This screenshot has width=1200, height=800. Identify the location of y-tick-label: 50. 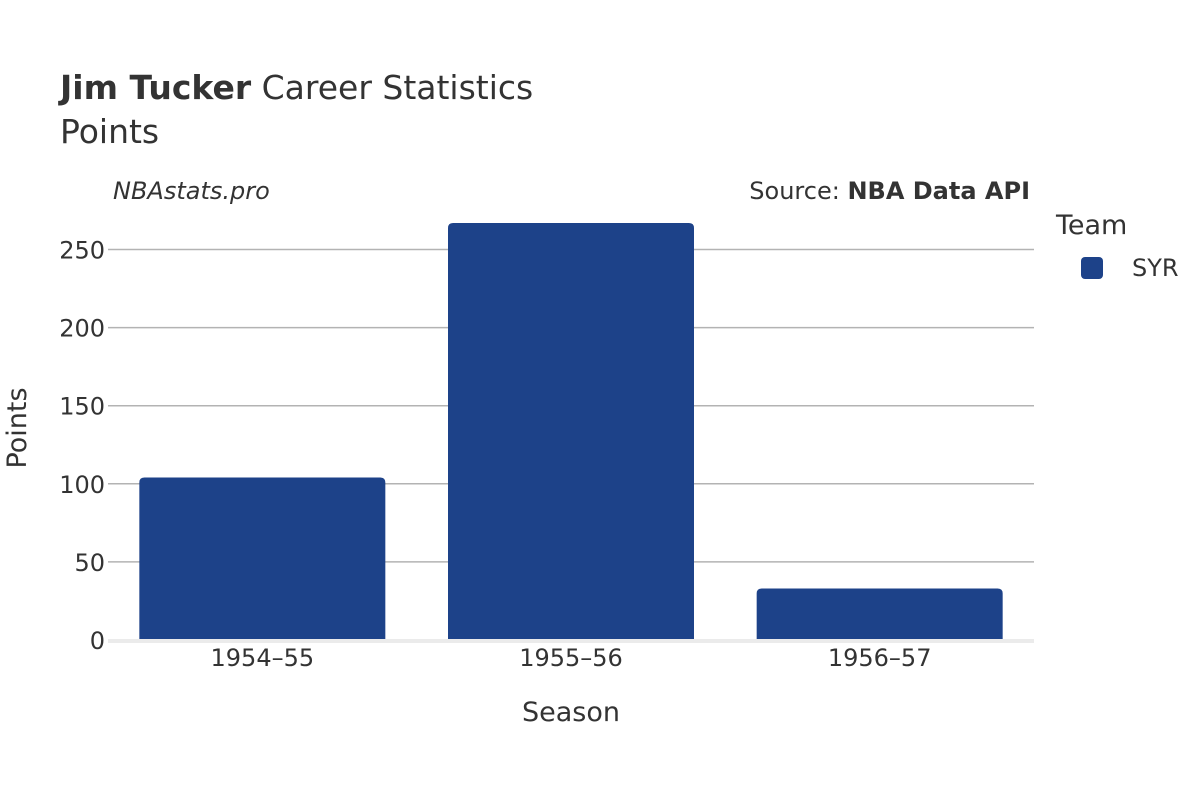
(89, 563).